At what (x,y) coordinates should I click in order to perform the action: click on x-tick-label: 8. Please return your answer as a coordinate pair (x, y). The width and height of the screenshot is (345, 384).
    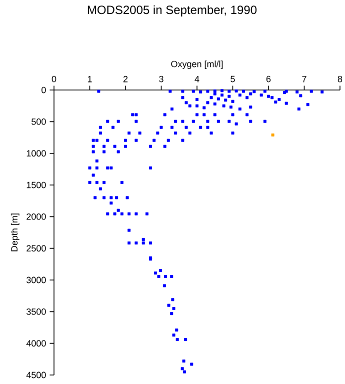
    Looking at the image, I should click on (340, 79).